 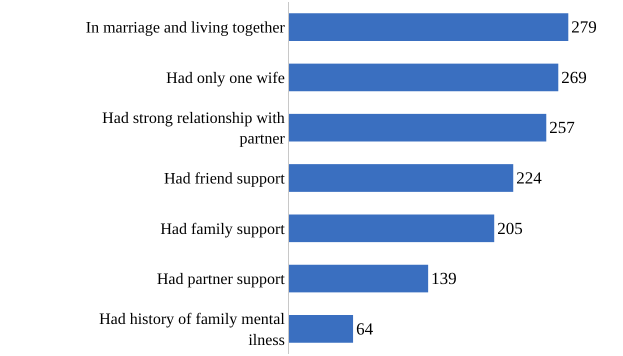 I want to click on y-tick-label: Had friend support, so click(x=225, y=179).